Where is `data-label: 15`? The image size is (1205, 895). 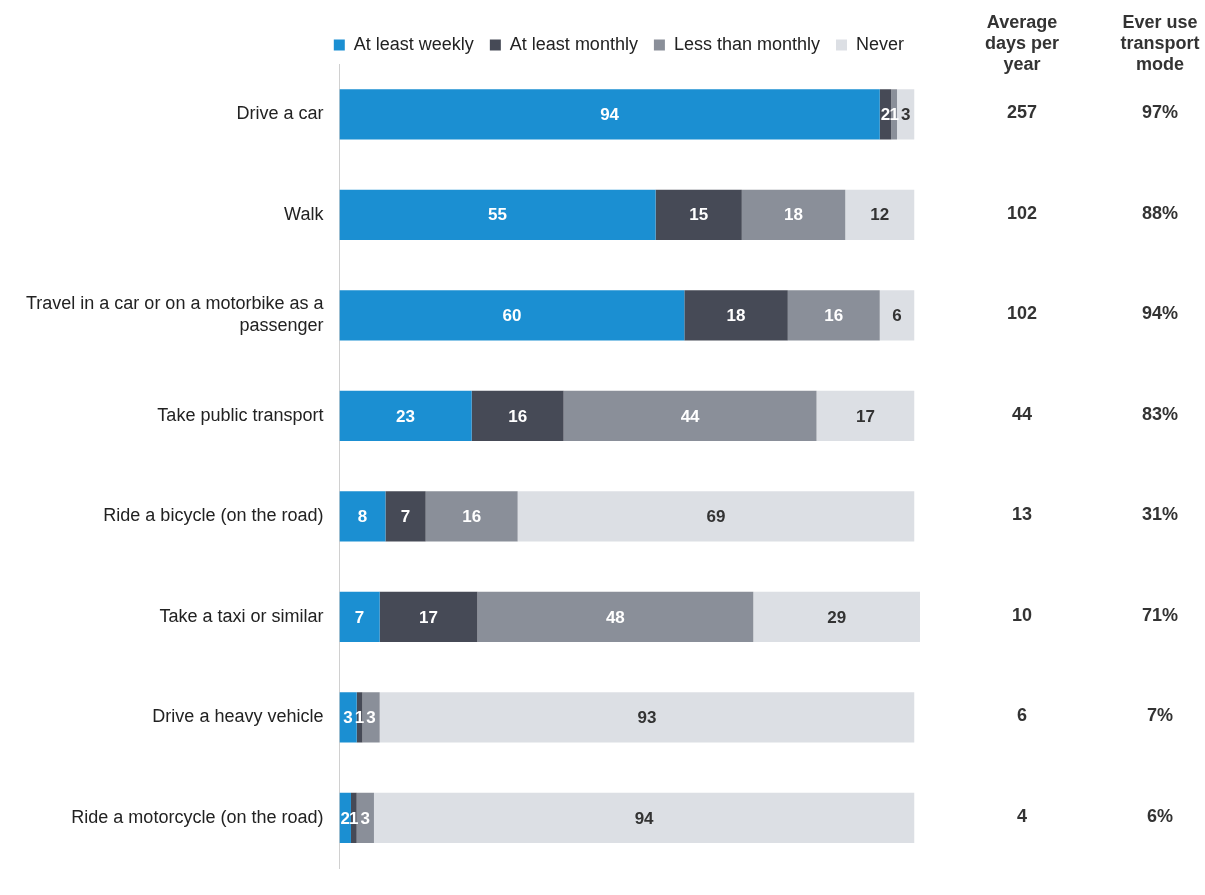
data-label: 15 is located at coordinates (699, 215).